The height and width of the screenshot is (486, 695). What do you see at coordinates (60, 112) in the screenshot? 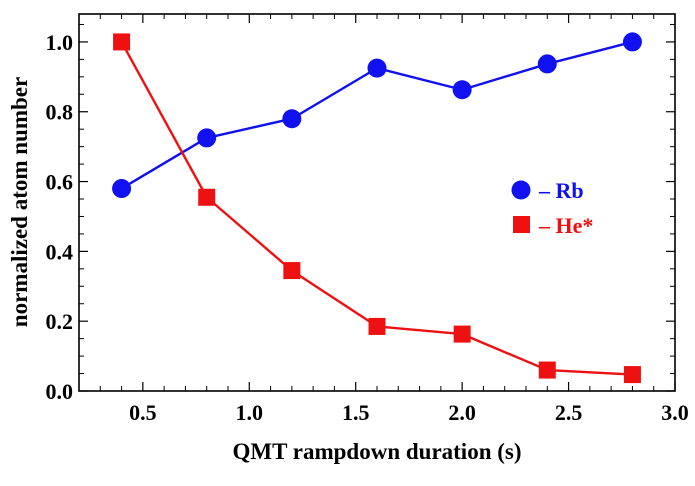
I see `y-tick-label: 0.8` at bounding box center [60, 112].